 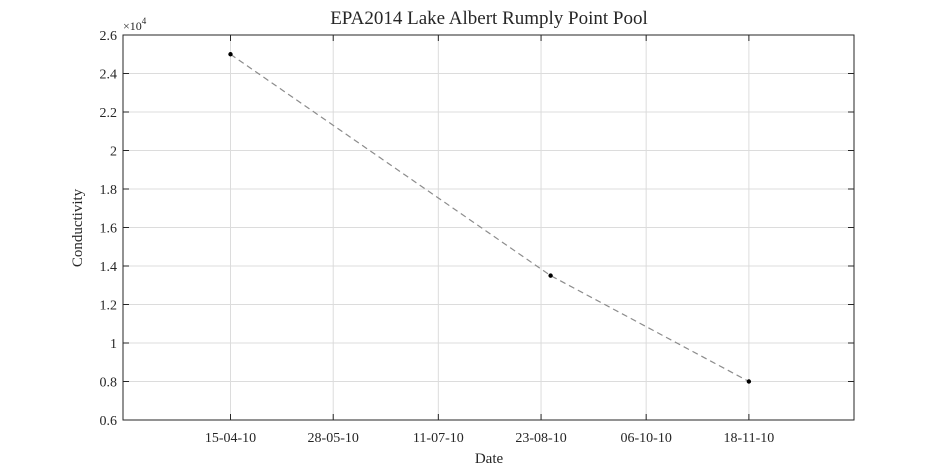 What do you see at coordinates (135, 24) in the screenshot?
I see `y-axis-multiplier: ×10⁴` at bounding box center [135, 24].